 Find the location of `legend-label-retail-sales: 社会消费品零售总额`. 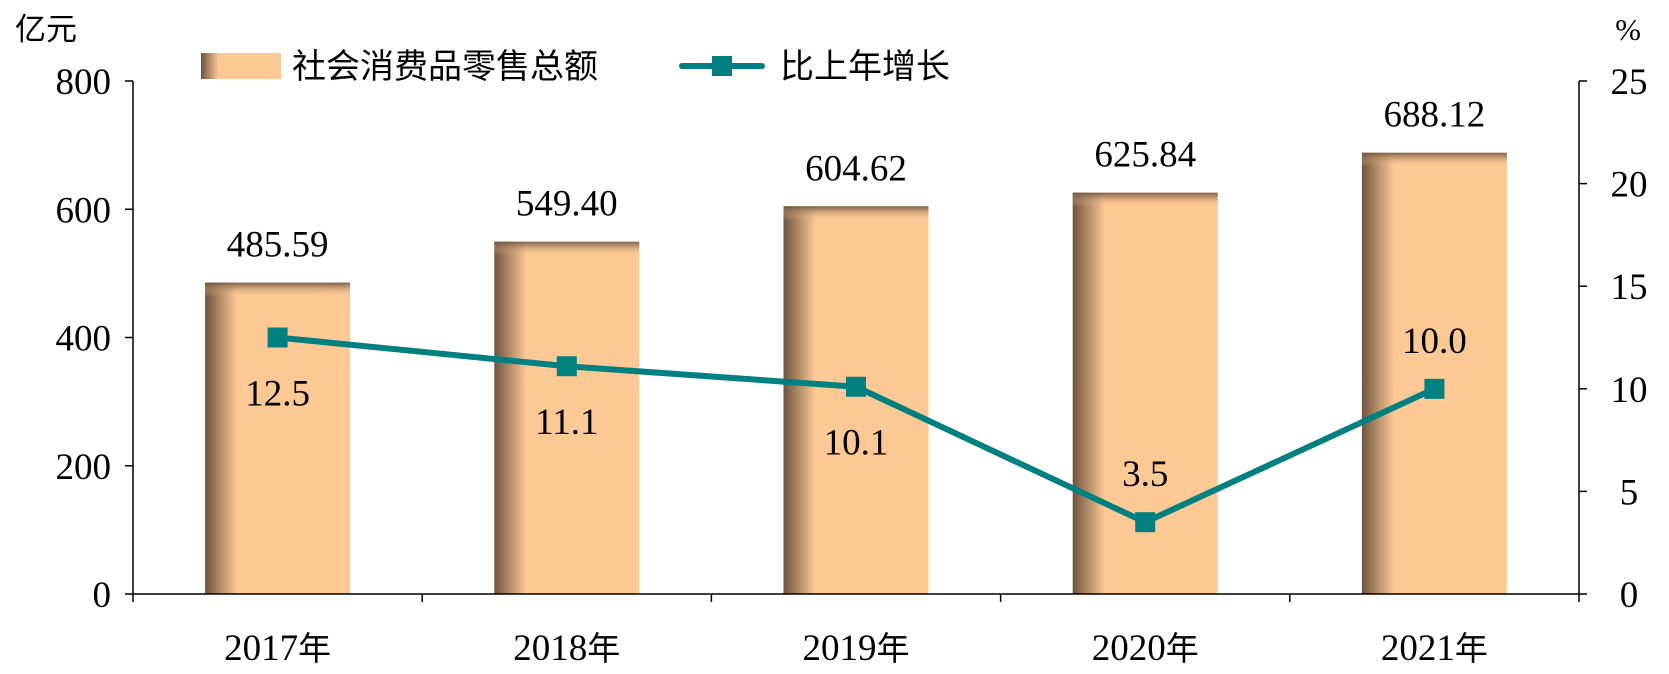

legend-label-retail-sales: 社会消费品零售总额 is located at coordinates (445, 67).